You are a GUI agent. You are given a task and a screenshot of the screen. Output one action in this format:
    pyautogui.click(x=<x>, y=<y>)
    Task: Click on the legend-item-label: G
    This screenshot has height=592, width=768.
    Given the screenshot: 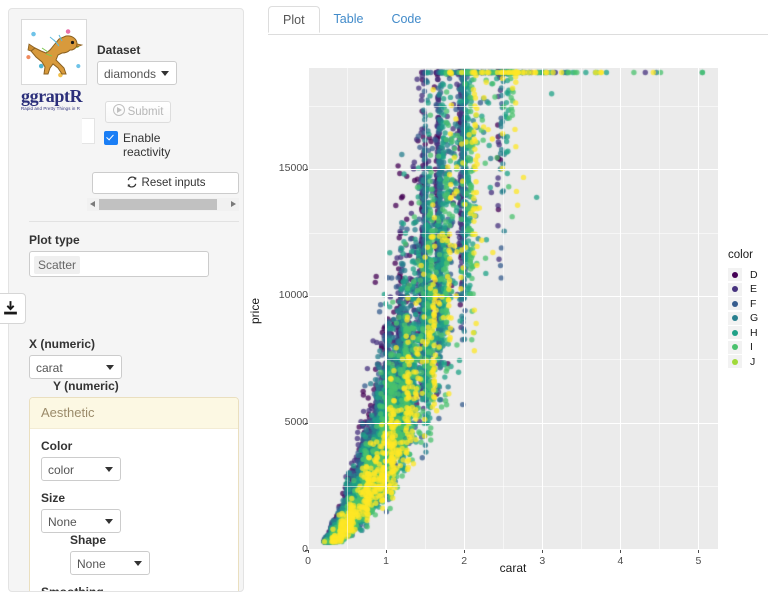 What is the action you would take?
    pyautogui.click(x=754, y=318)
    